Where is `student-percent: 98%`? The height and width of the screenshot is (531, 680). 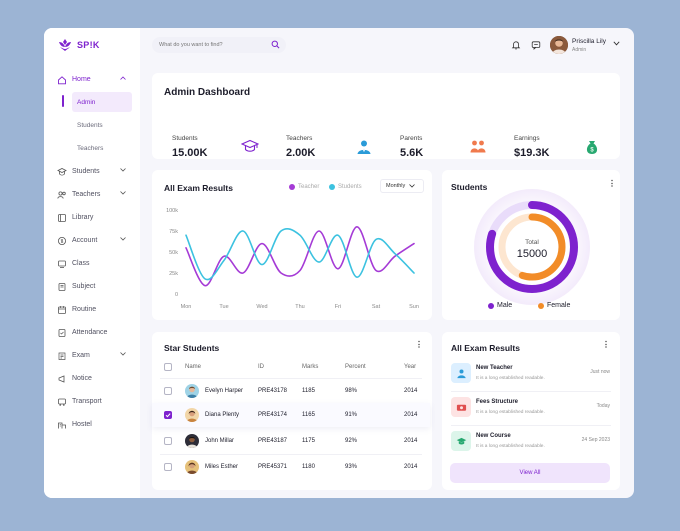 student-percent: 98% is located at coordinates (351, 391).